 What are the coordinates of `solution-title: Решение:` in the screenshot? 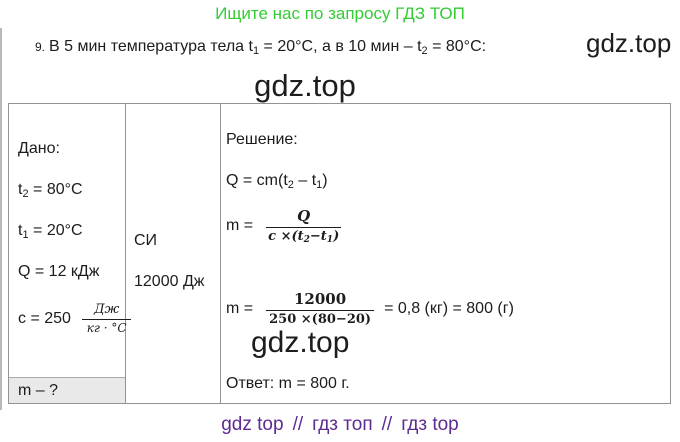 It's located at (262, 139).